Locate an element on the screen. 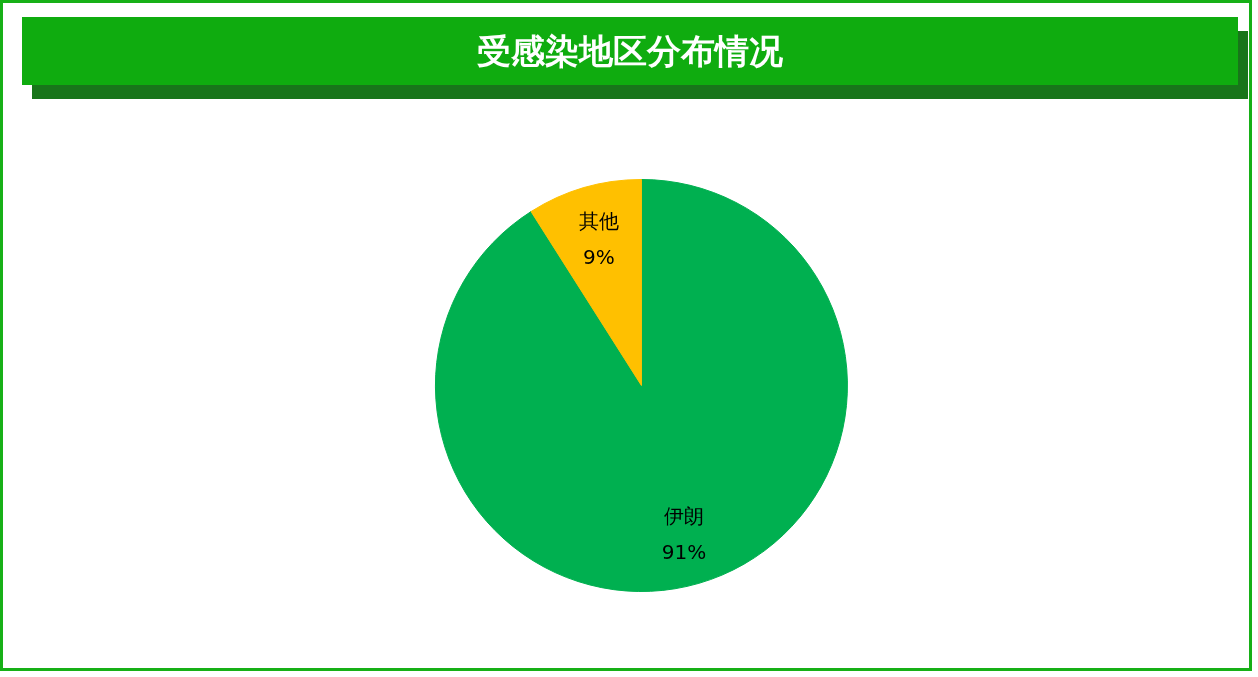 The height and width of the screenshot is (677, 1258). slice-label: 伊朗 is located at coordinates (683, 515).